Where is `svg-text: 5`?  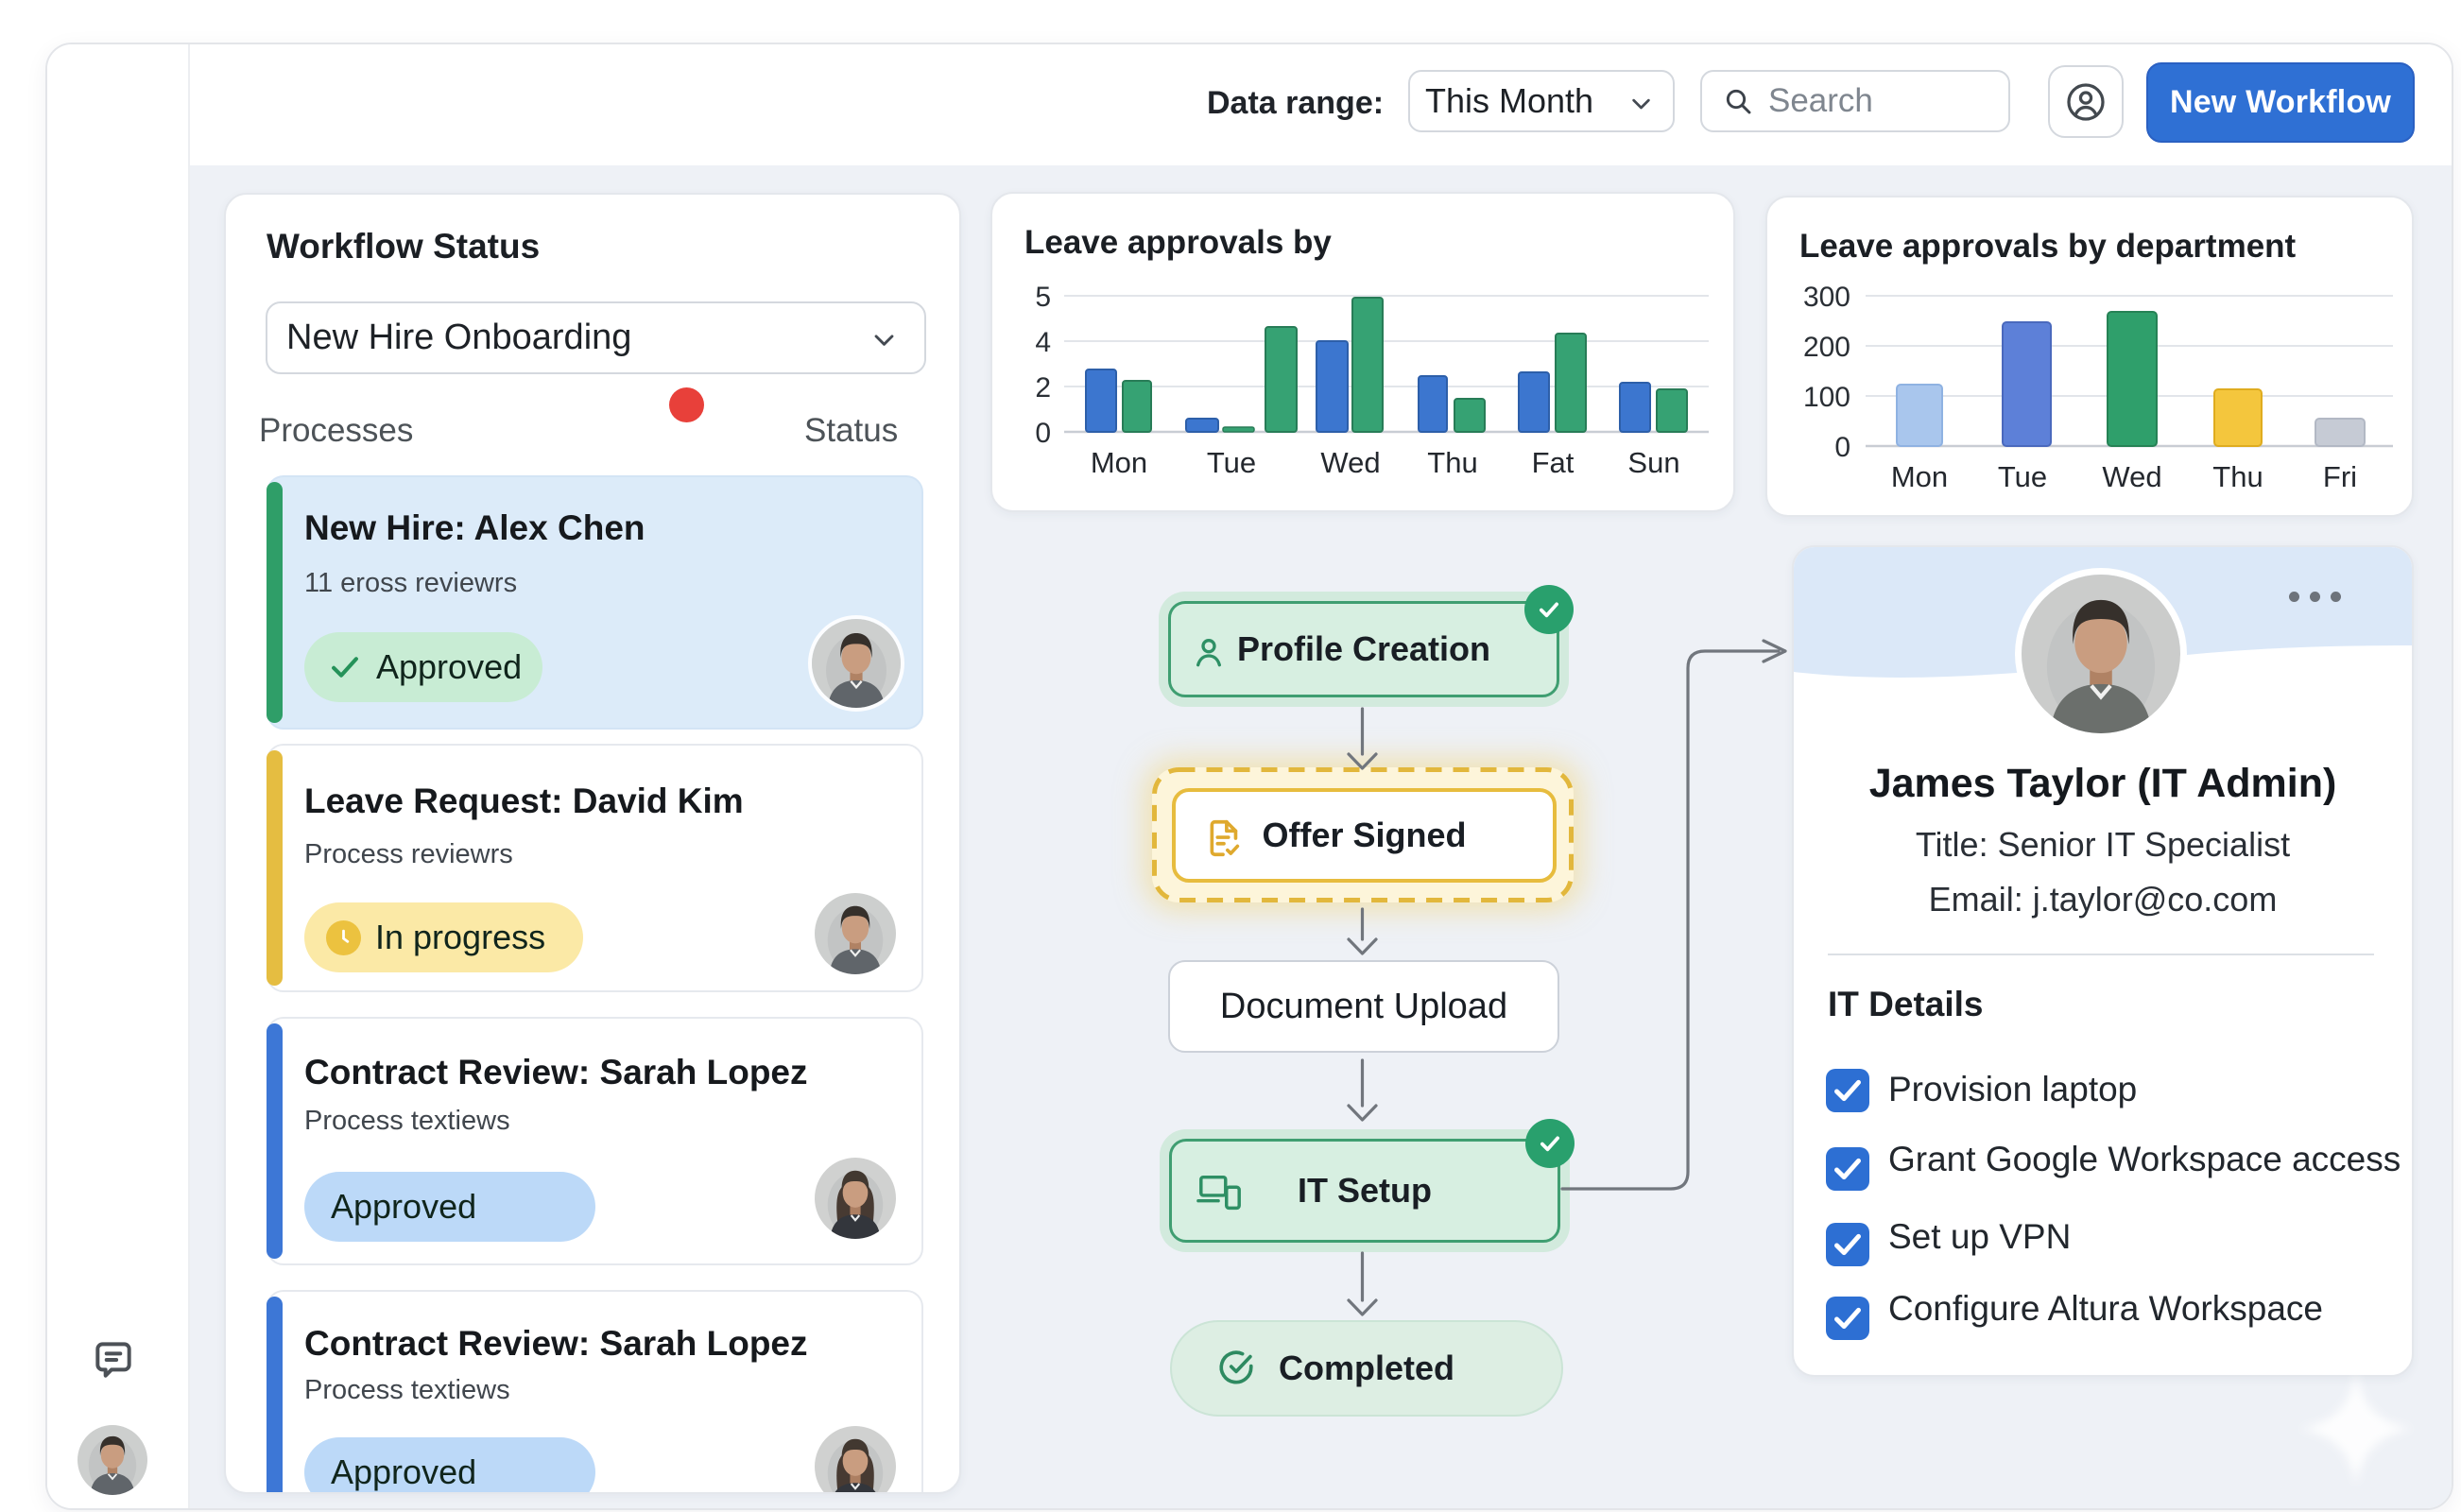 svg-text: 5 is located at coordinates (1043, 297).